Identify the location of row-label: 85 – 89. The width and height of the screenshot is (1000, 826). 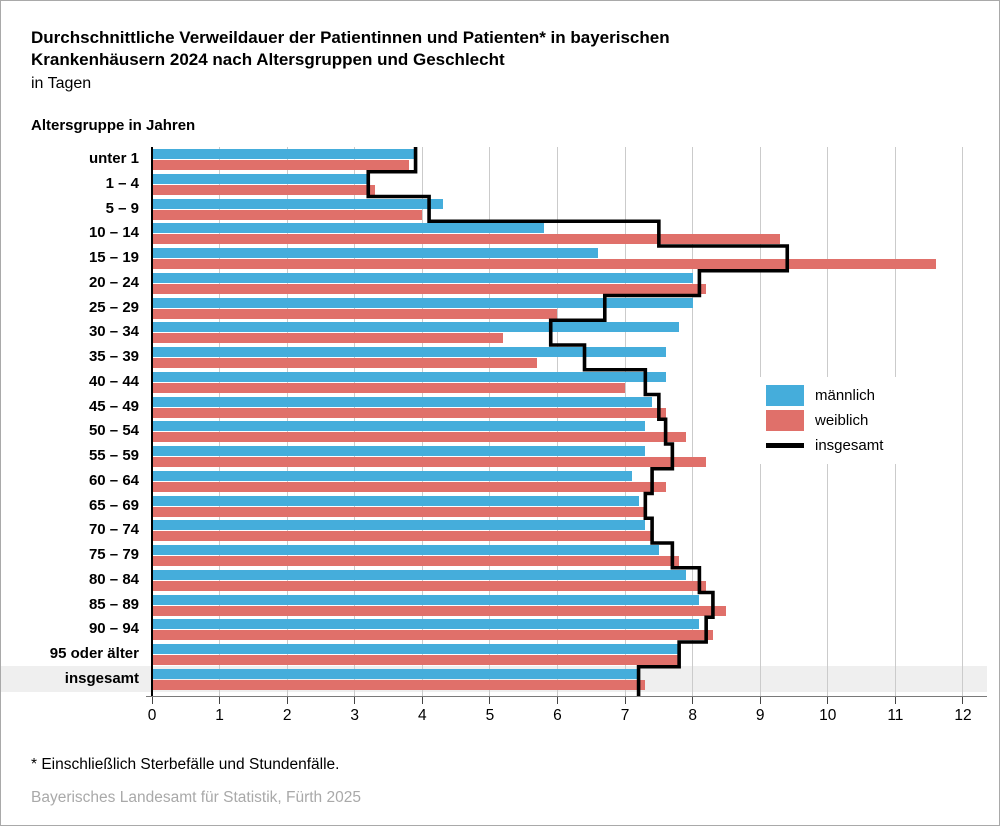
(113, 604).